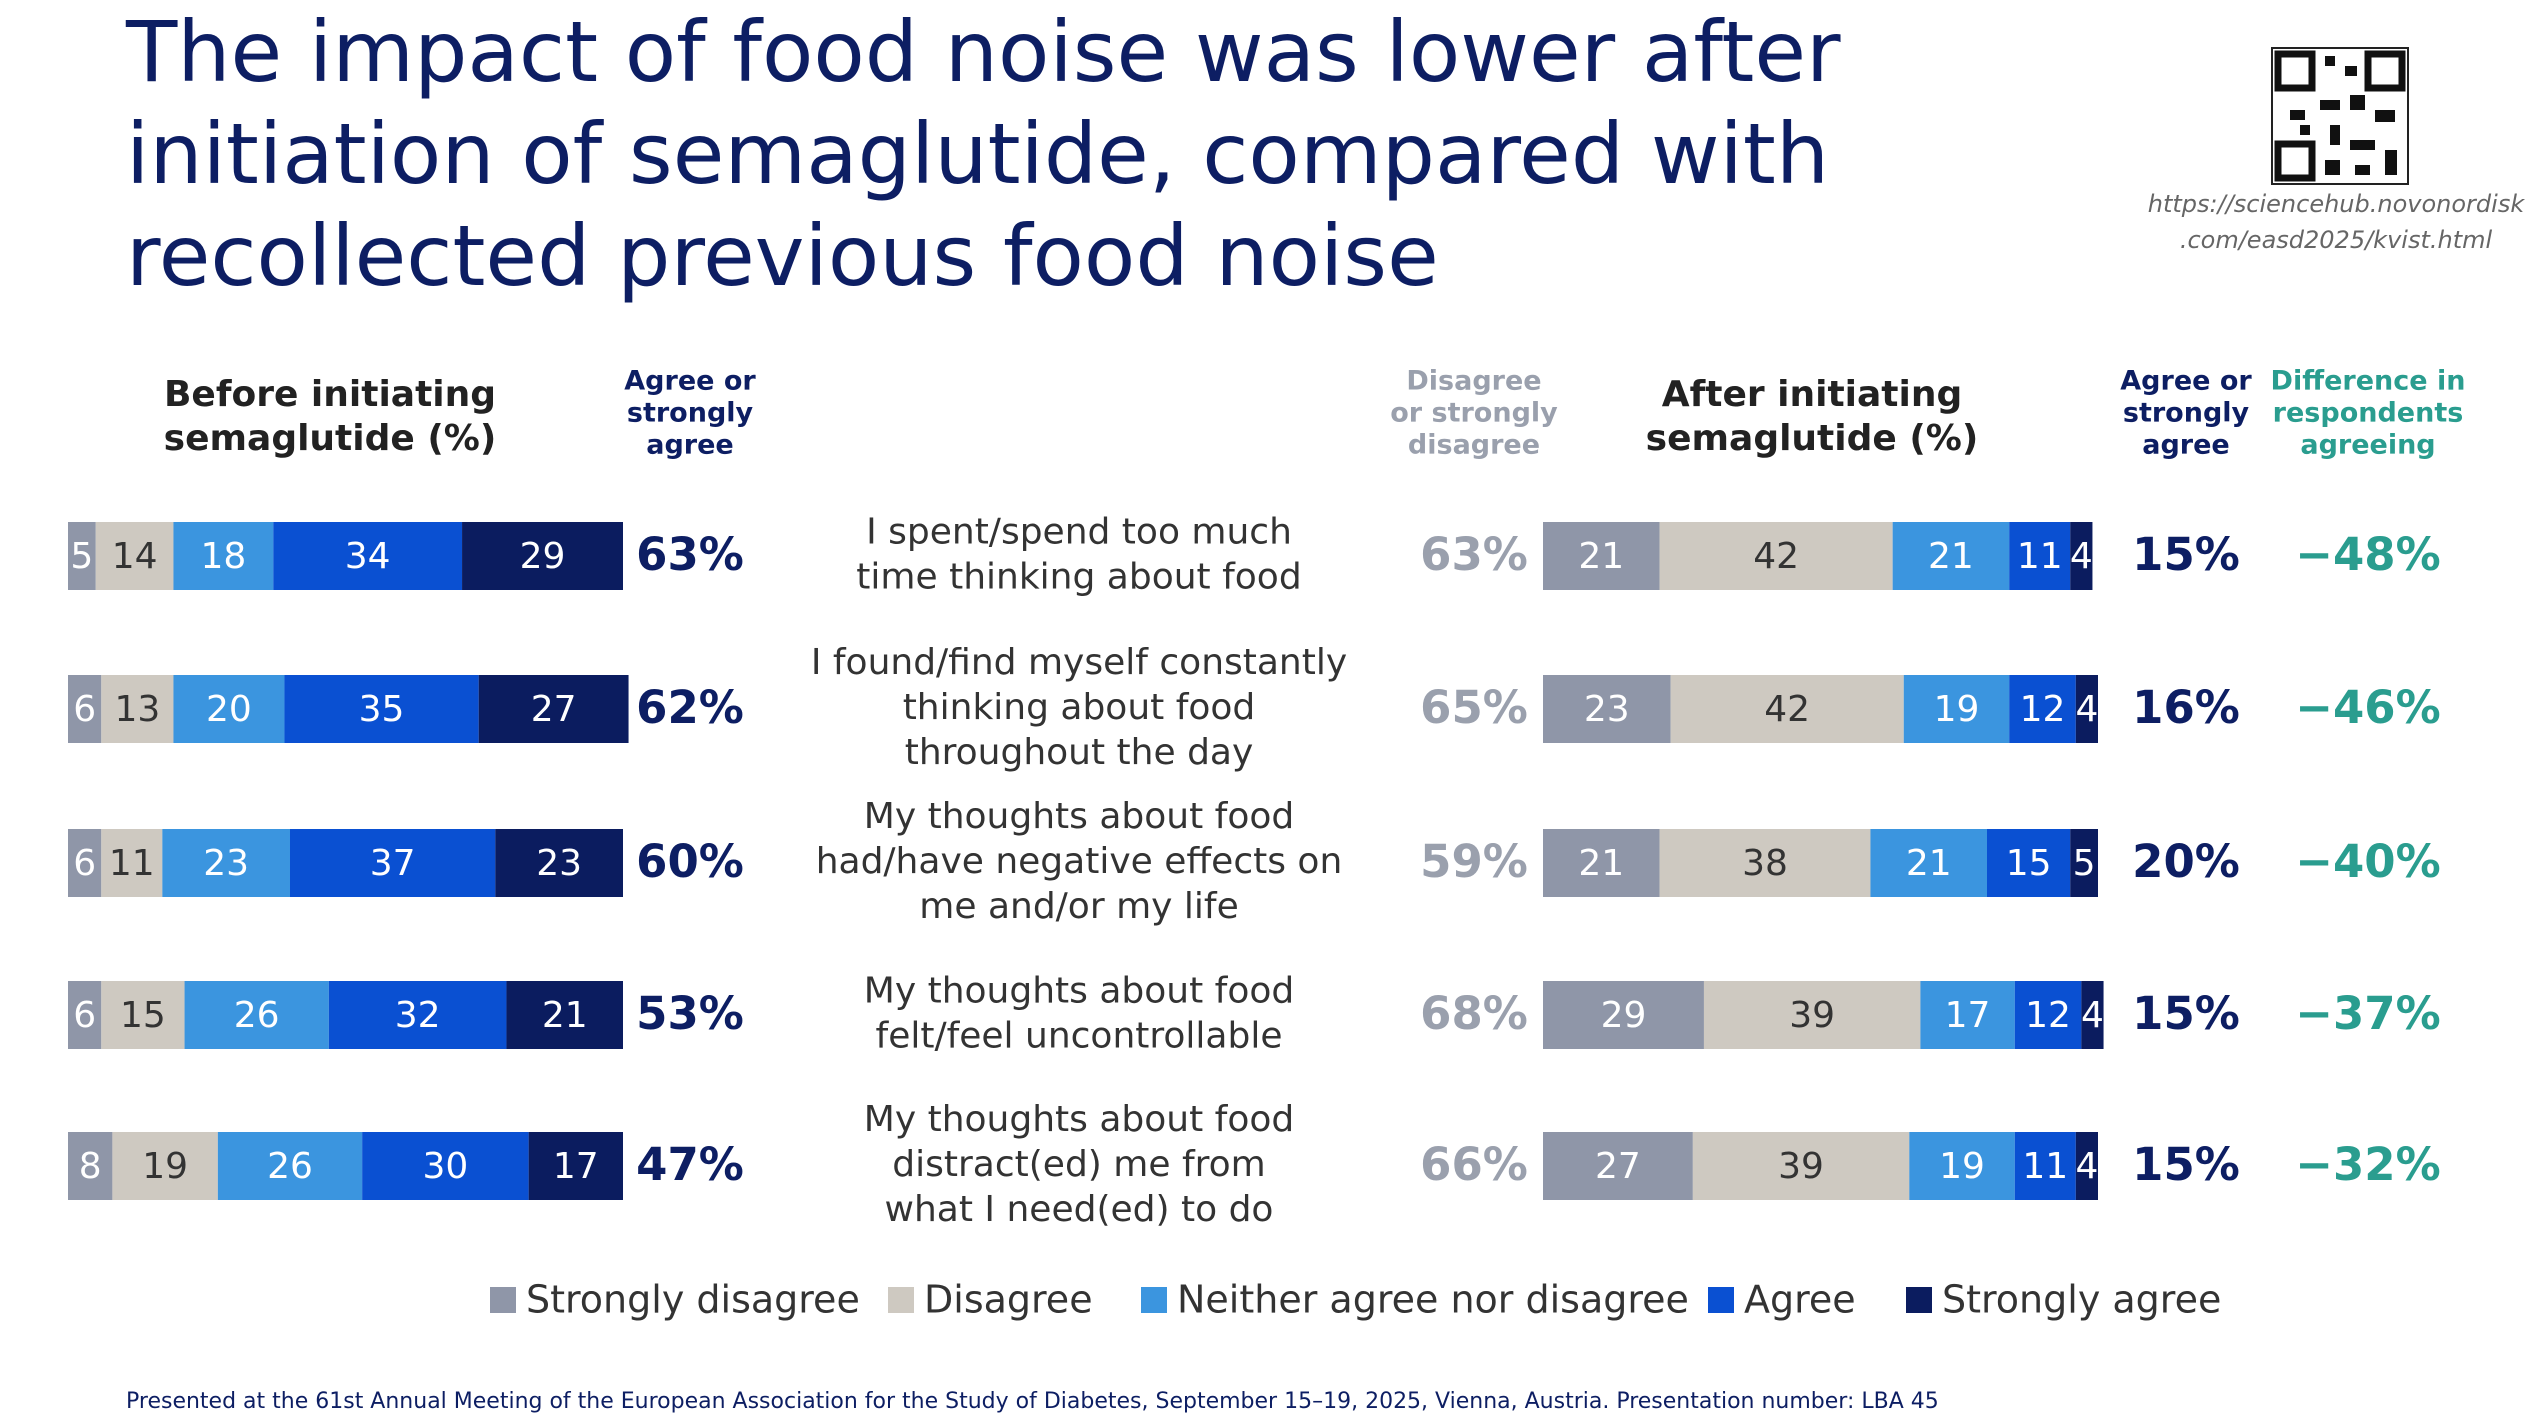 The image size is (2527, 1419). Describe the element at coordinates (1078, 1164) in the screenshot. I see `statement: distract(ed) me from` at that location.